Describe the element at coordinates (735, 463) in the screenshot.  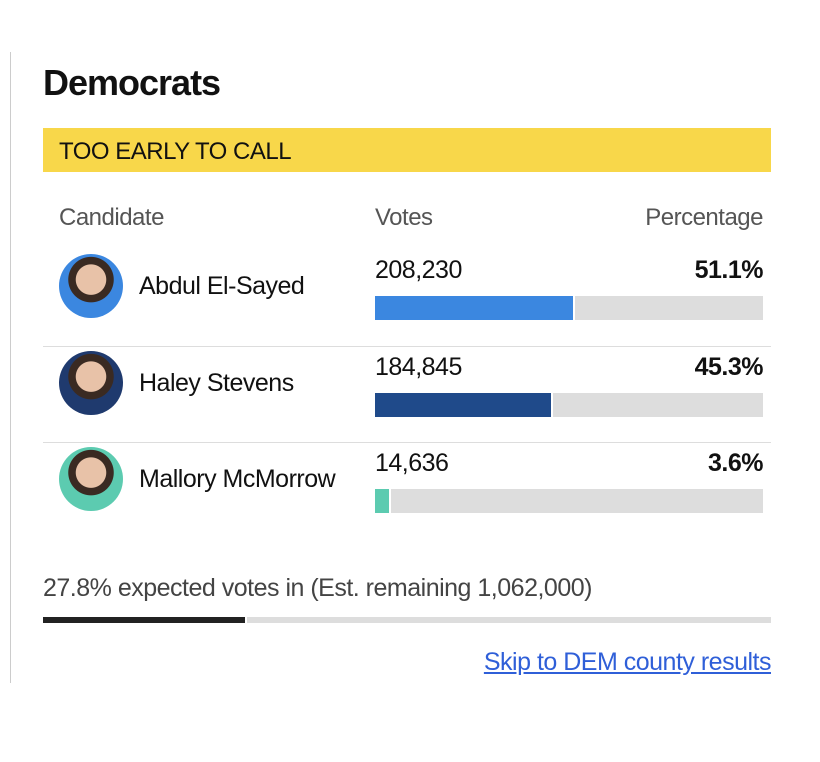
I see `vote-percentage: 3.6%` at that location.